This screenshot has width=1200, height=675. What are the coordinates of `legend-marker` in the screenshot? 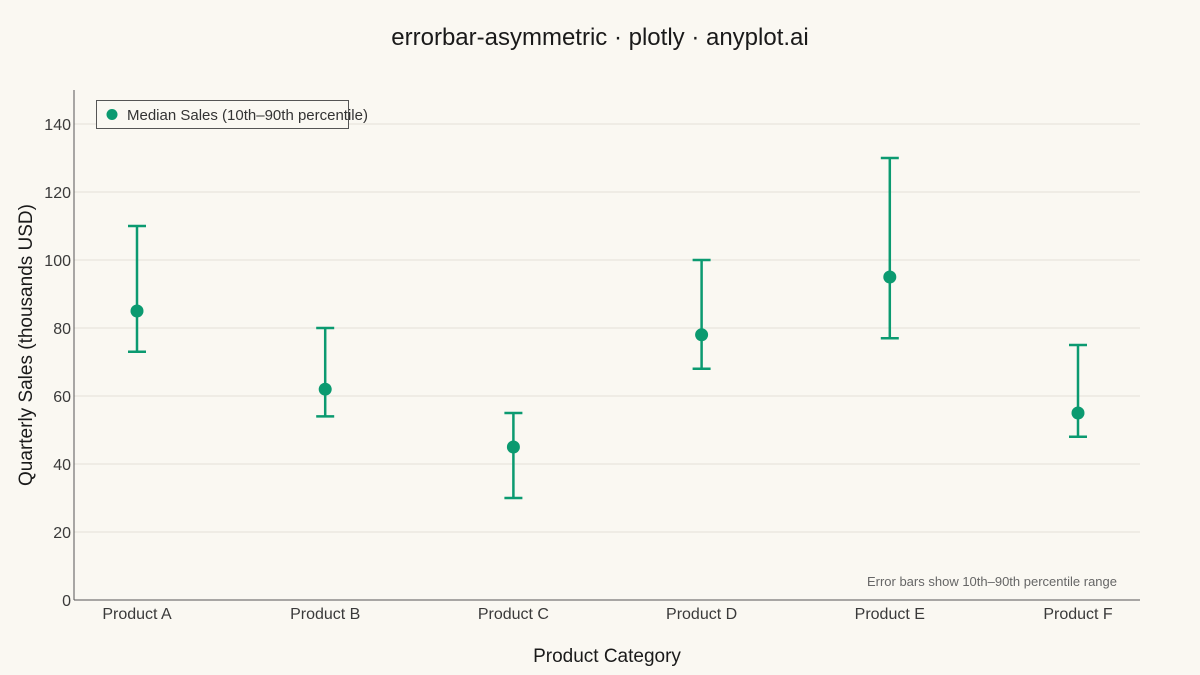 It's located at (112, 114).